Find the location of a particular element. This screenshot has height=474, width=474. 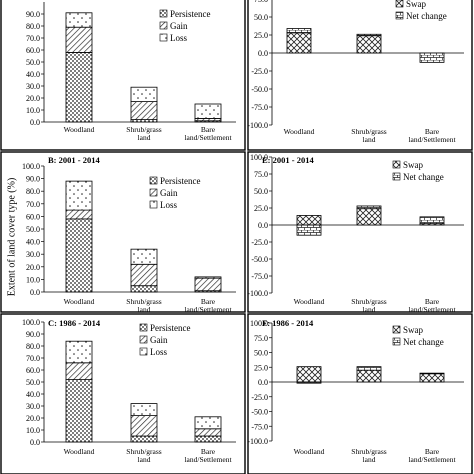

legend-label-D: Swap is located at coordinates (416, 4).